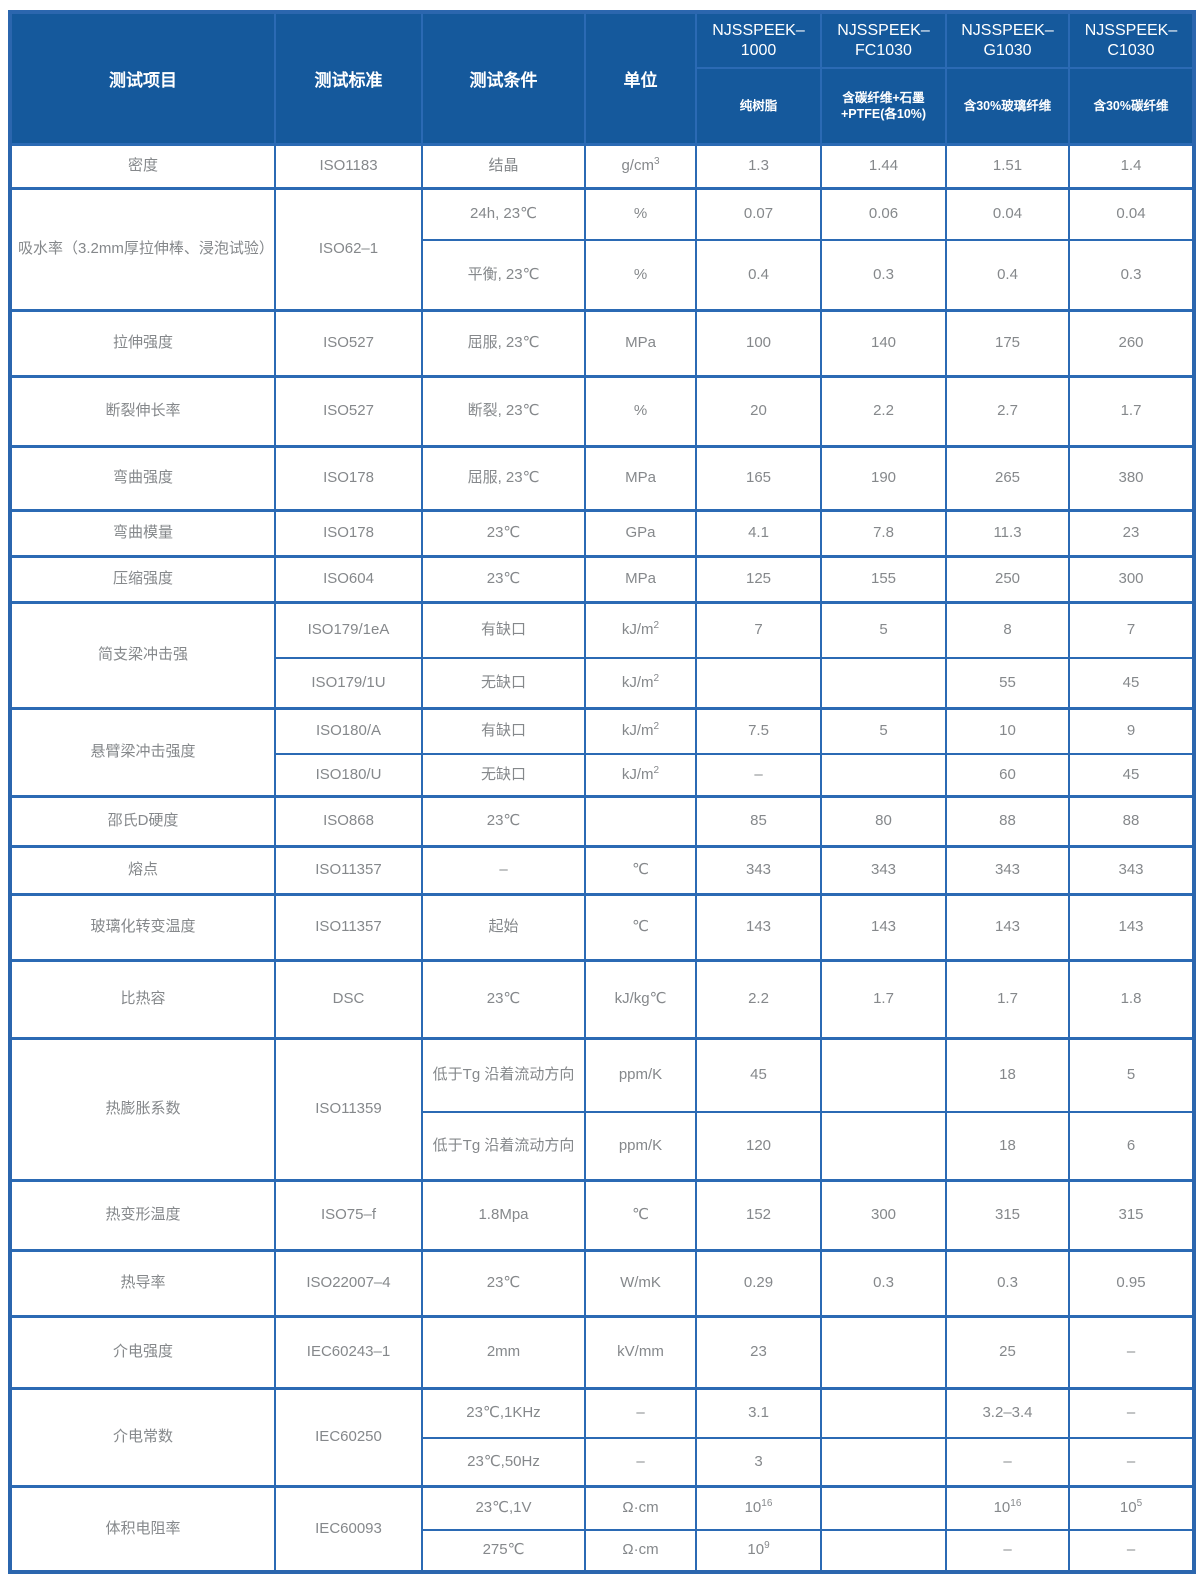  I want to click on value-cell: 60, so click(1007, 775).